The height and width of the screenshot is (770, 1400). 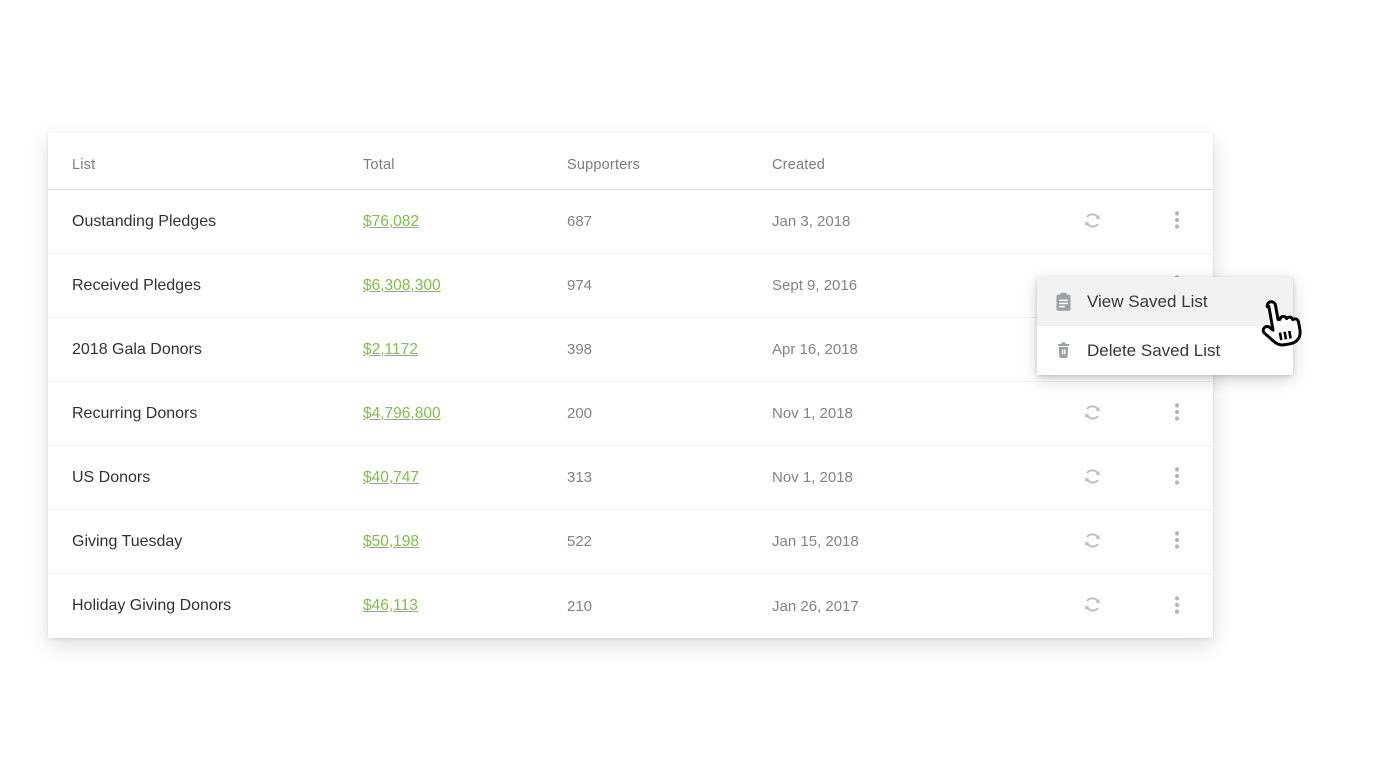 I want to click on total-amount-link: $46,113, so click(x=390, y=605).